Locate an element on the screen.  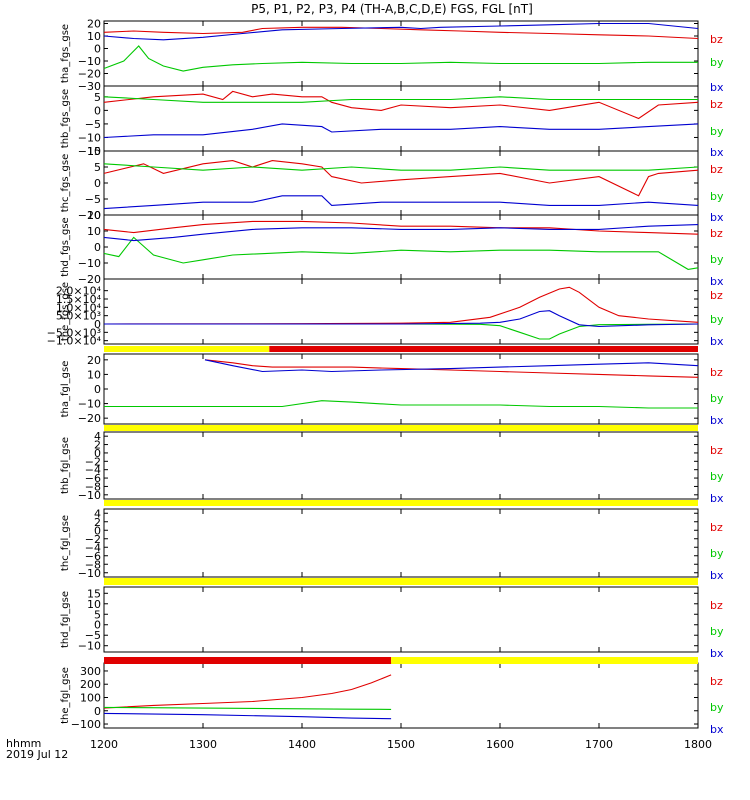
y-axis-label: tha_fgl_gse is located at coordinates (65, 389).